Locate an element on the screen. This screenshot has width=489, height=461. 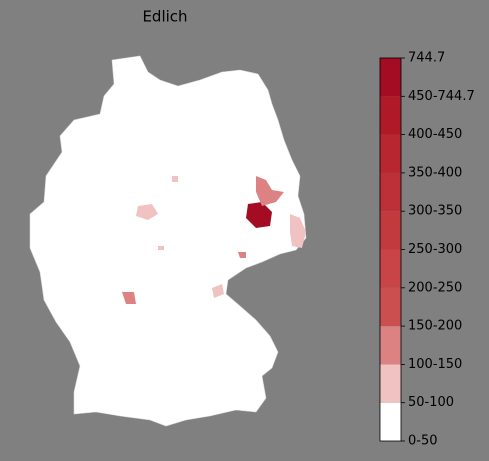
colorbar-label: 200-250 is located at coordinates (435, 287).